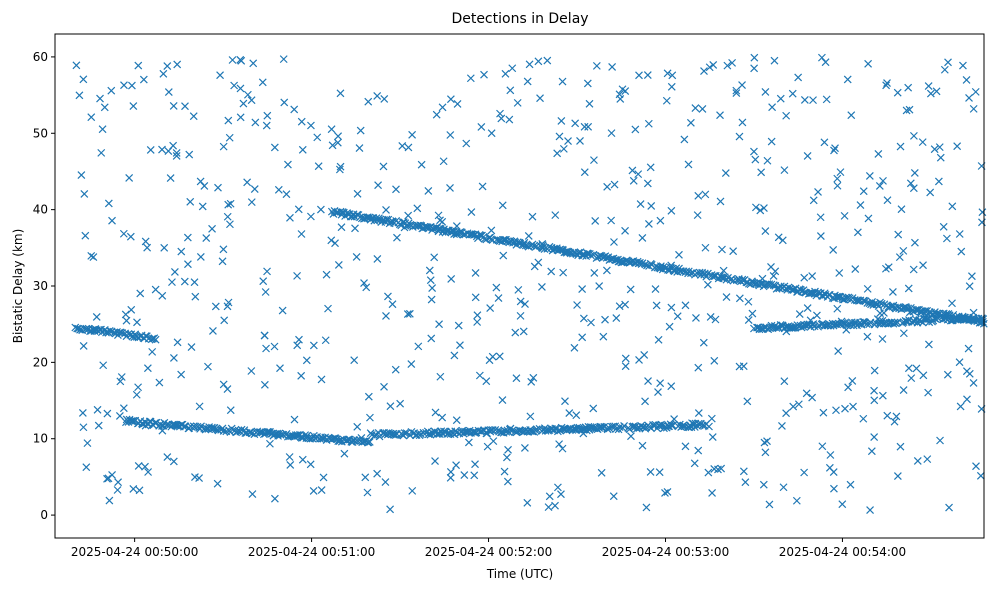 This screenshot has height=590, width=989. What do you see at coordinates (134, 552) in the screenshot?
I see `x-tick-label: 2025-04-24 00:50:00` at bounding box center [134, 552].